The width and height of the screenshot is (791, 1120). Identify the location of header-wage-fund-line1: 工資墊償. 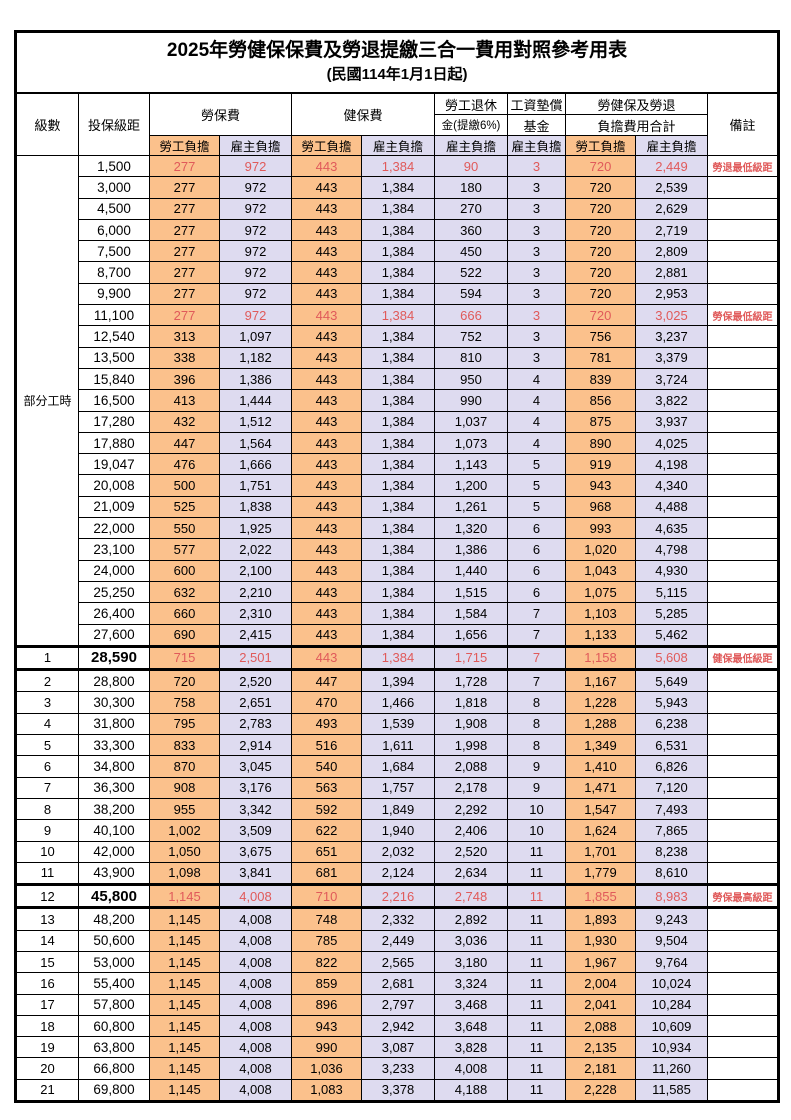
(536, 103).